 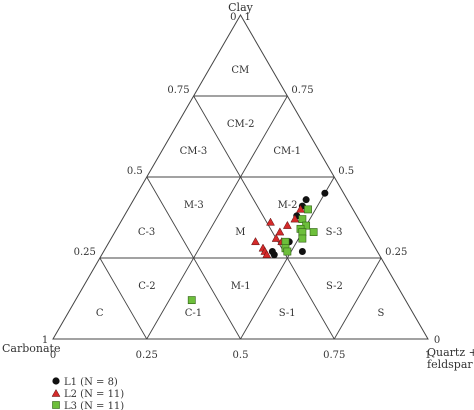 I want to click on tick-label-left-edge: 0.75, so click(x=178, y=90).